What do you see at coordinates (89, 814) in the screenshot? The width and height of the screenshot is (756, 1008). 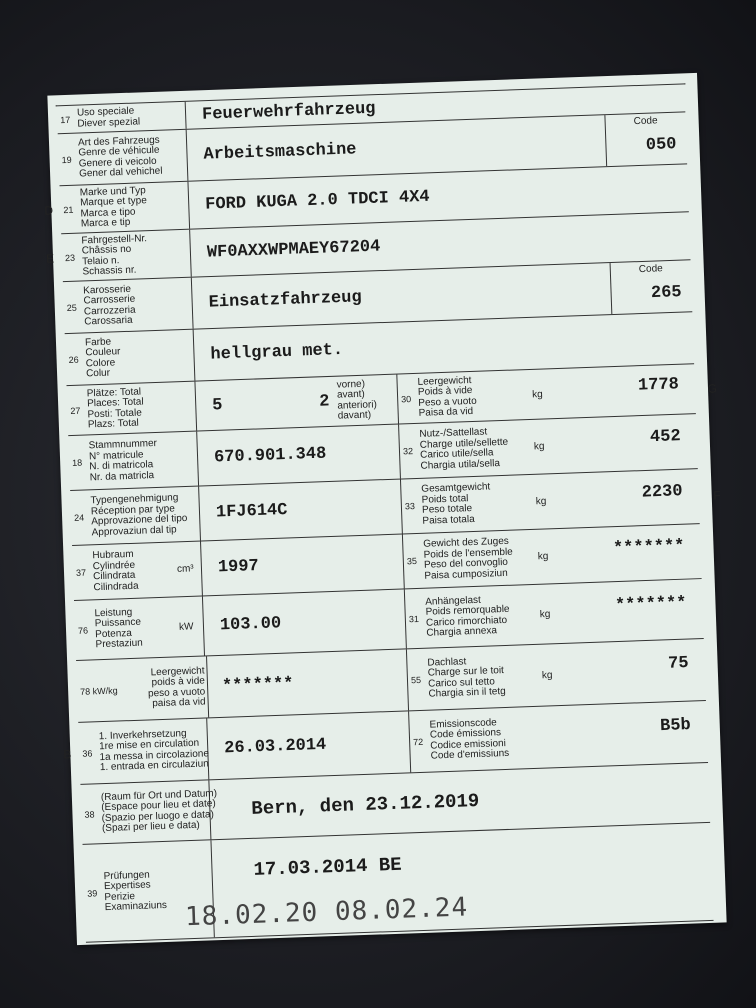 I see `field-number: 38` at bounding box center [89, 814].